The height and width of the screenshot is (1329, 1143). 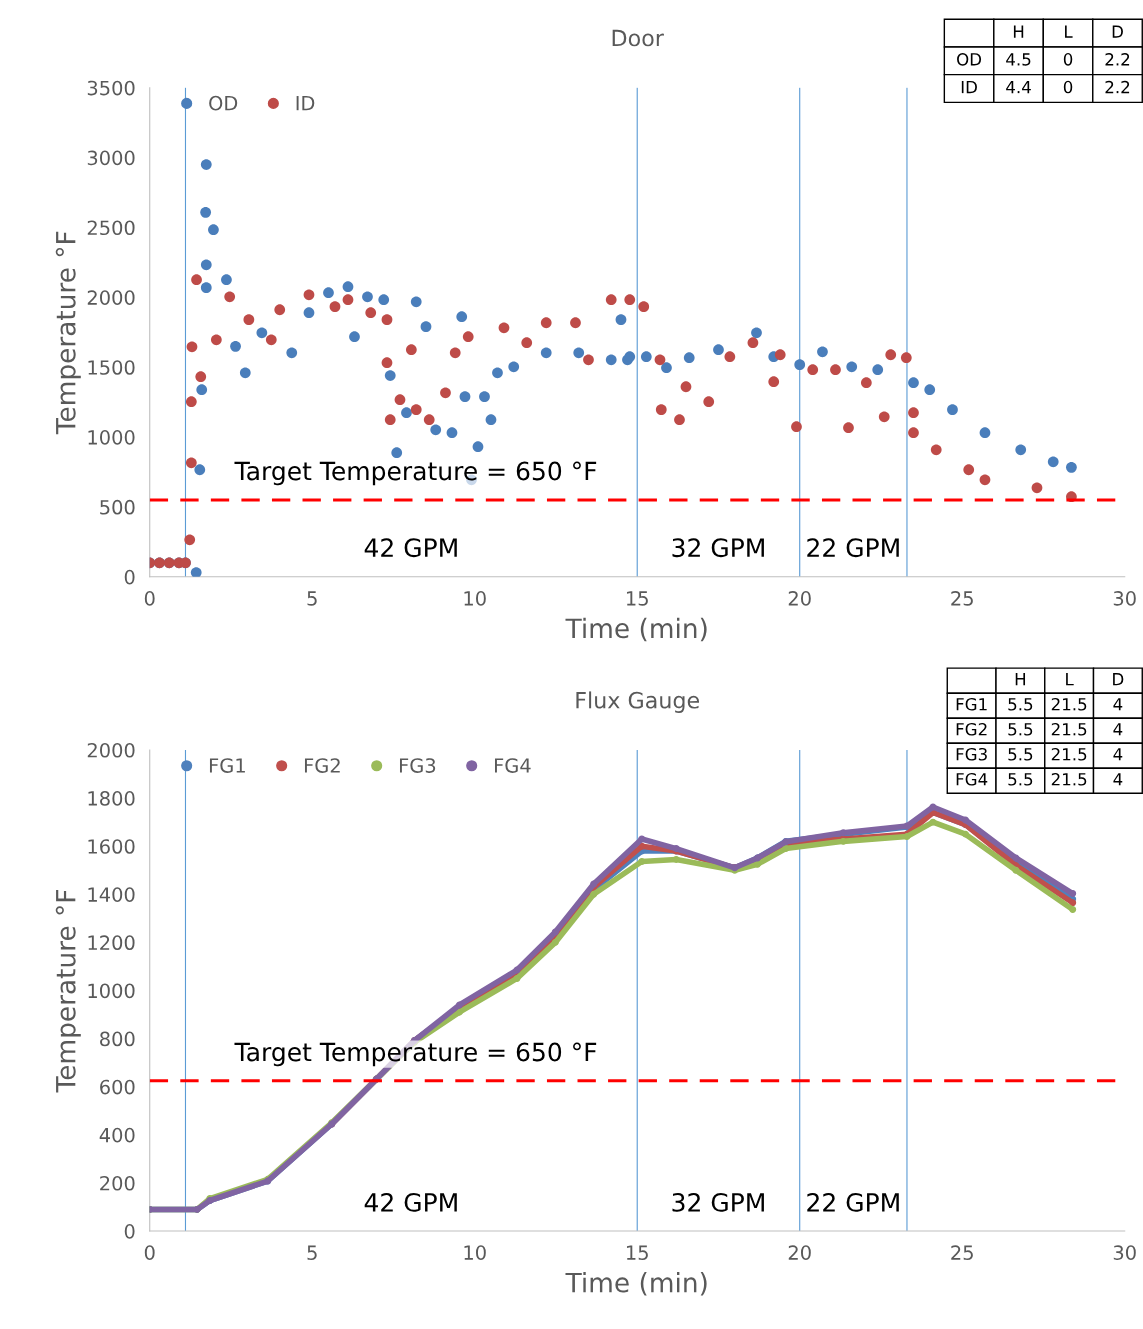 What do you see at coordinates (418, 765) in the screenshot?
I see `legend-label: FG3` at bounding box center [418, 765].